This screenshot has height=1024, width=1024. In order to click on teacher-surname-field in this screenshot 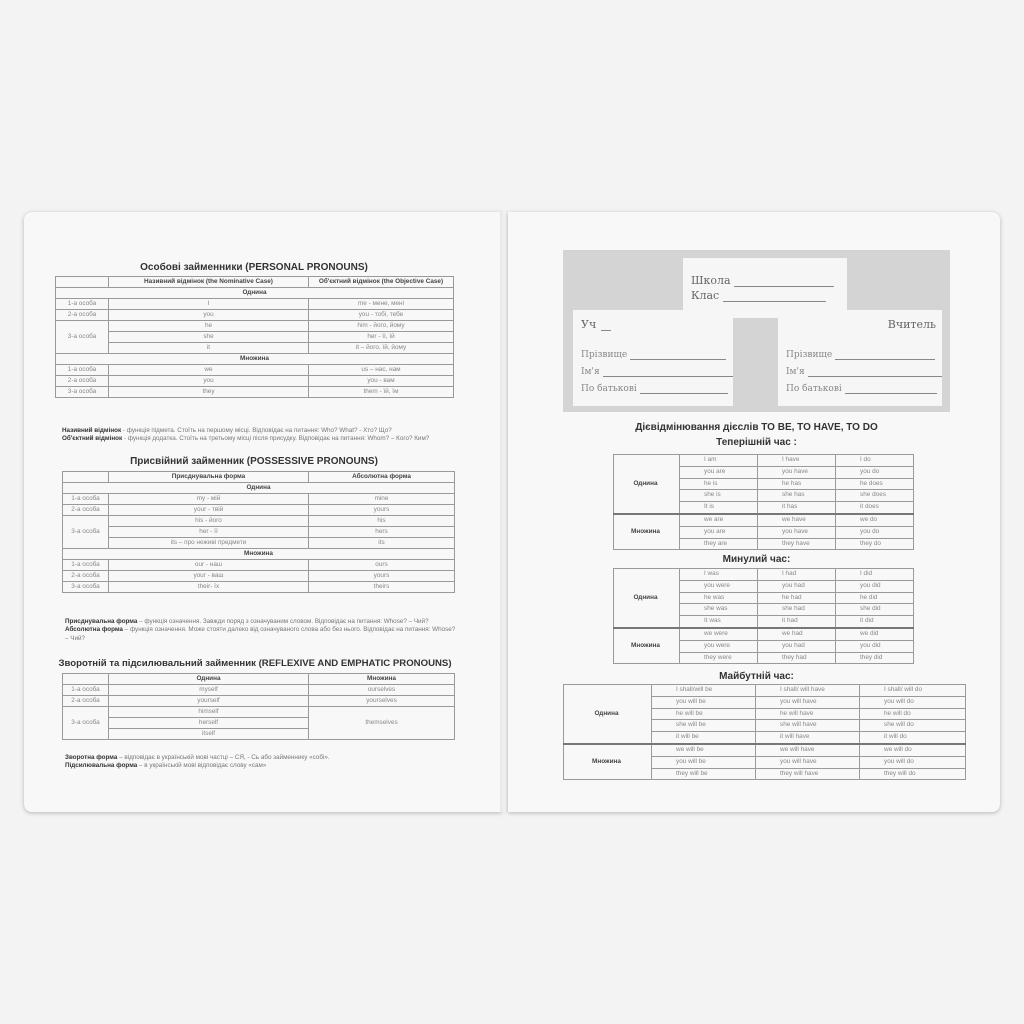, I will do `click(885, 359)`.